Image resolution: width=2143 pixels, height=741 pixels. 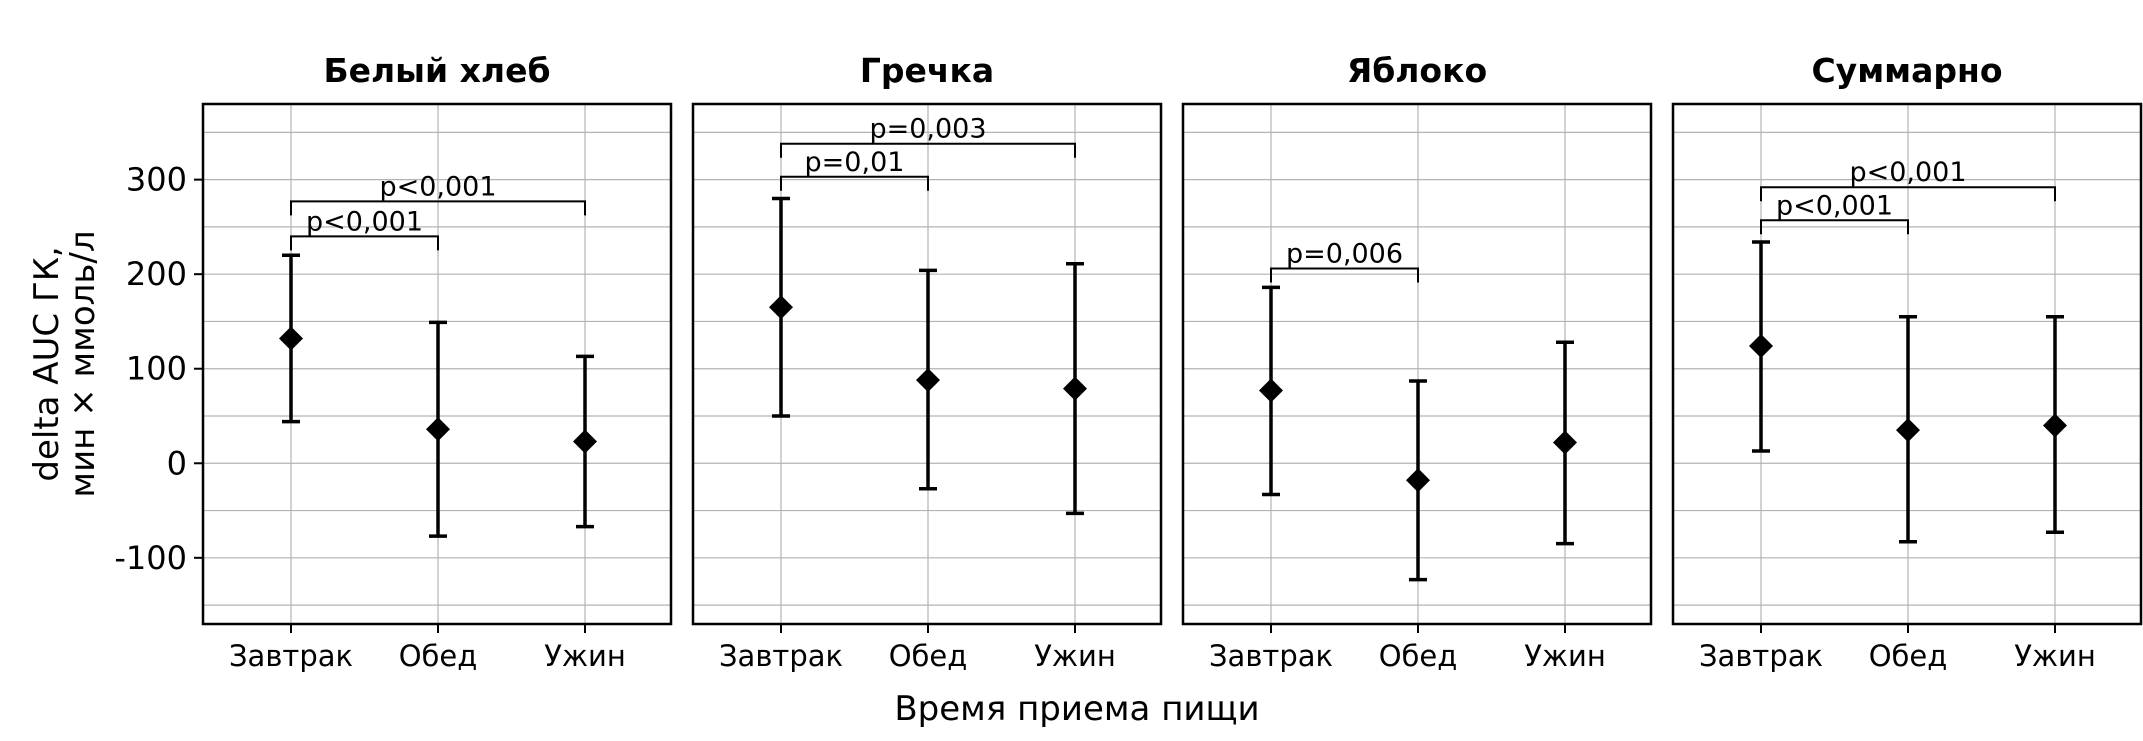 What do you see at coordinates (436, 70) in the screenshot?
I see `panel-title: Белый хлеб` at bounding box center [436, 70].